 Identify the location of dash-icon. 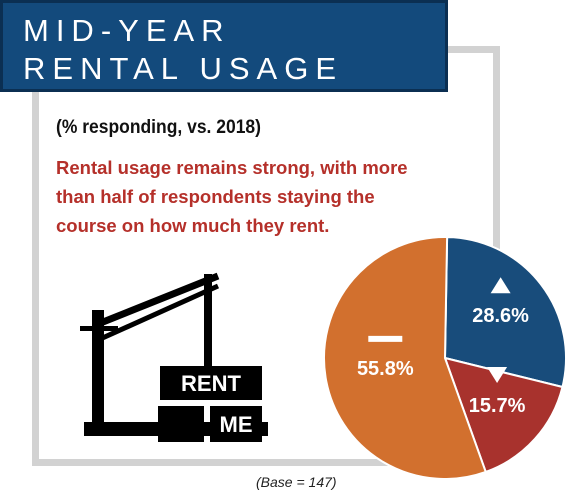
(385, 338).